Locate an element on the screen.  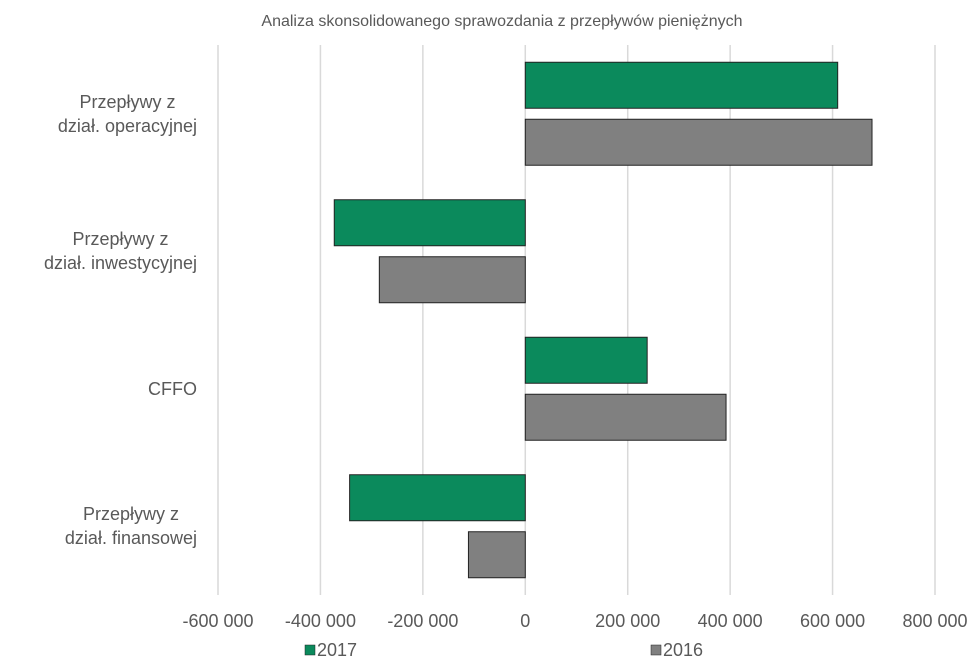
x-tick-label: -600 000 is located at coordinates (217, 621).